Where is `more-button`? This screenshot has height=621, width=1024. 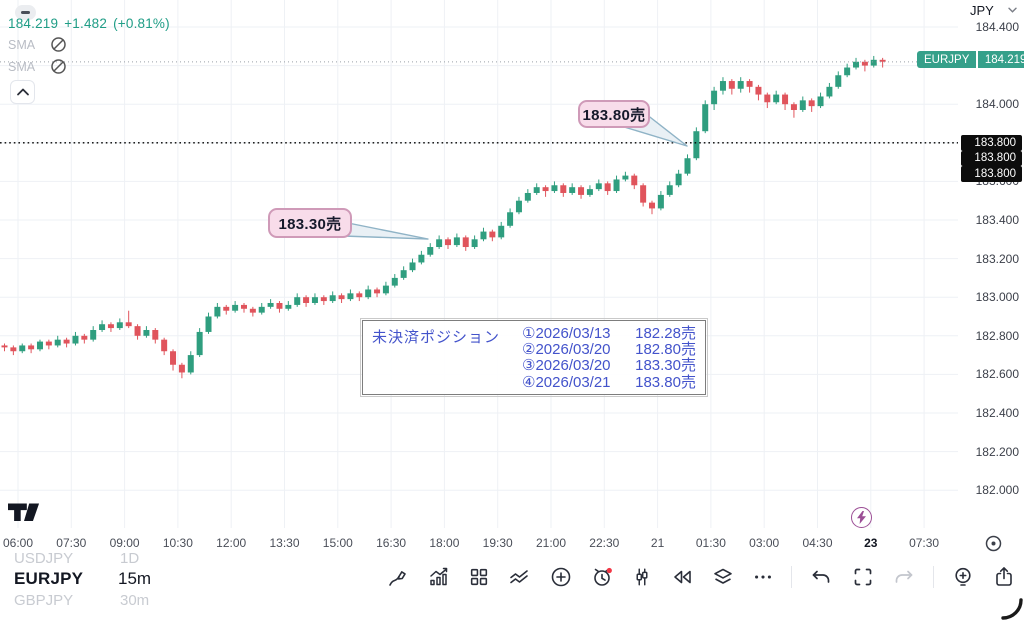
more-button is located at coordinates (763, 577).